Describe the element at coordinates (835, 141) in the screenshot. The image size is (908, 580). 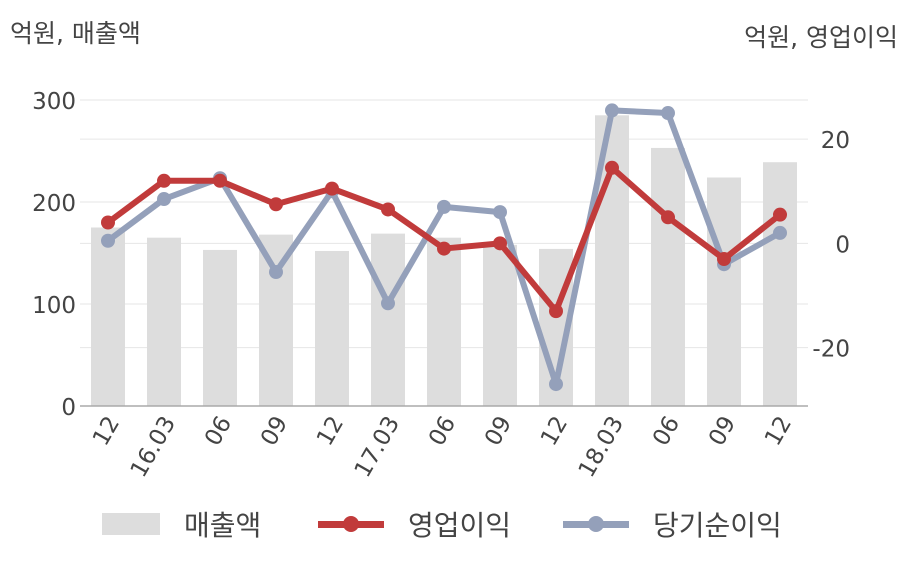
I see `right-tick-label: 20` at that location.